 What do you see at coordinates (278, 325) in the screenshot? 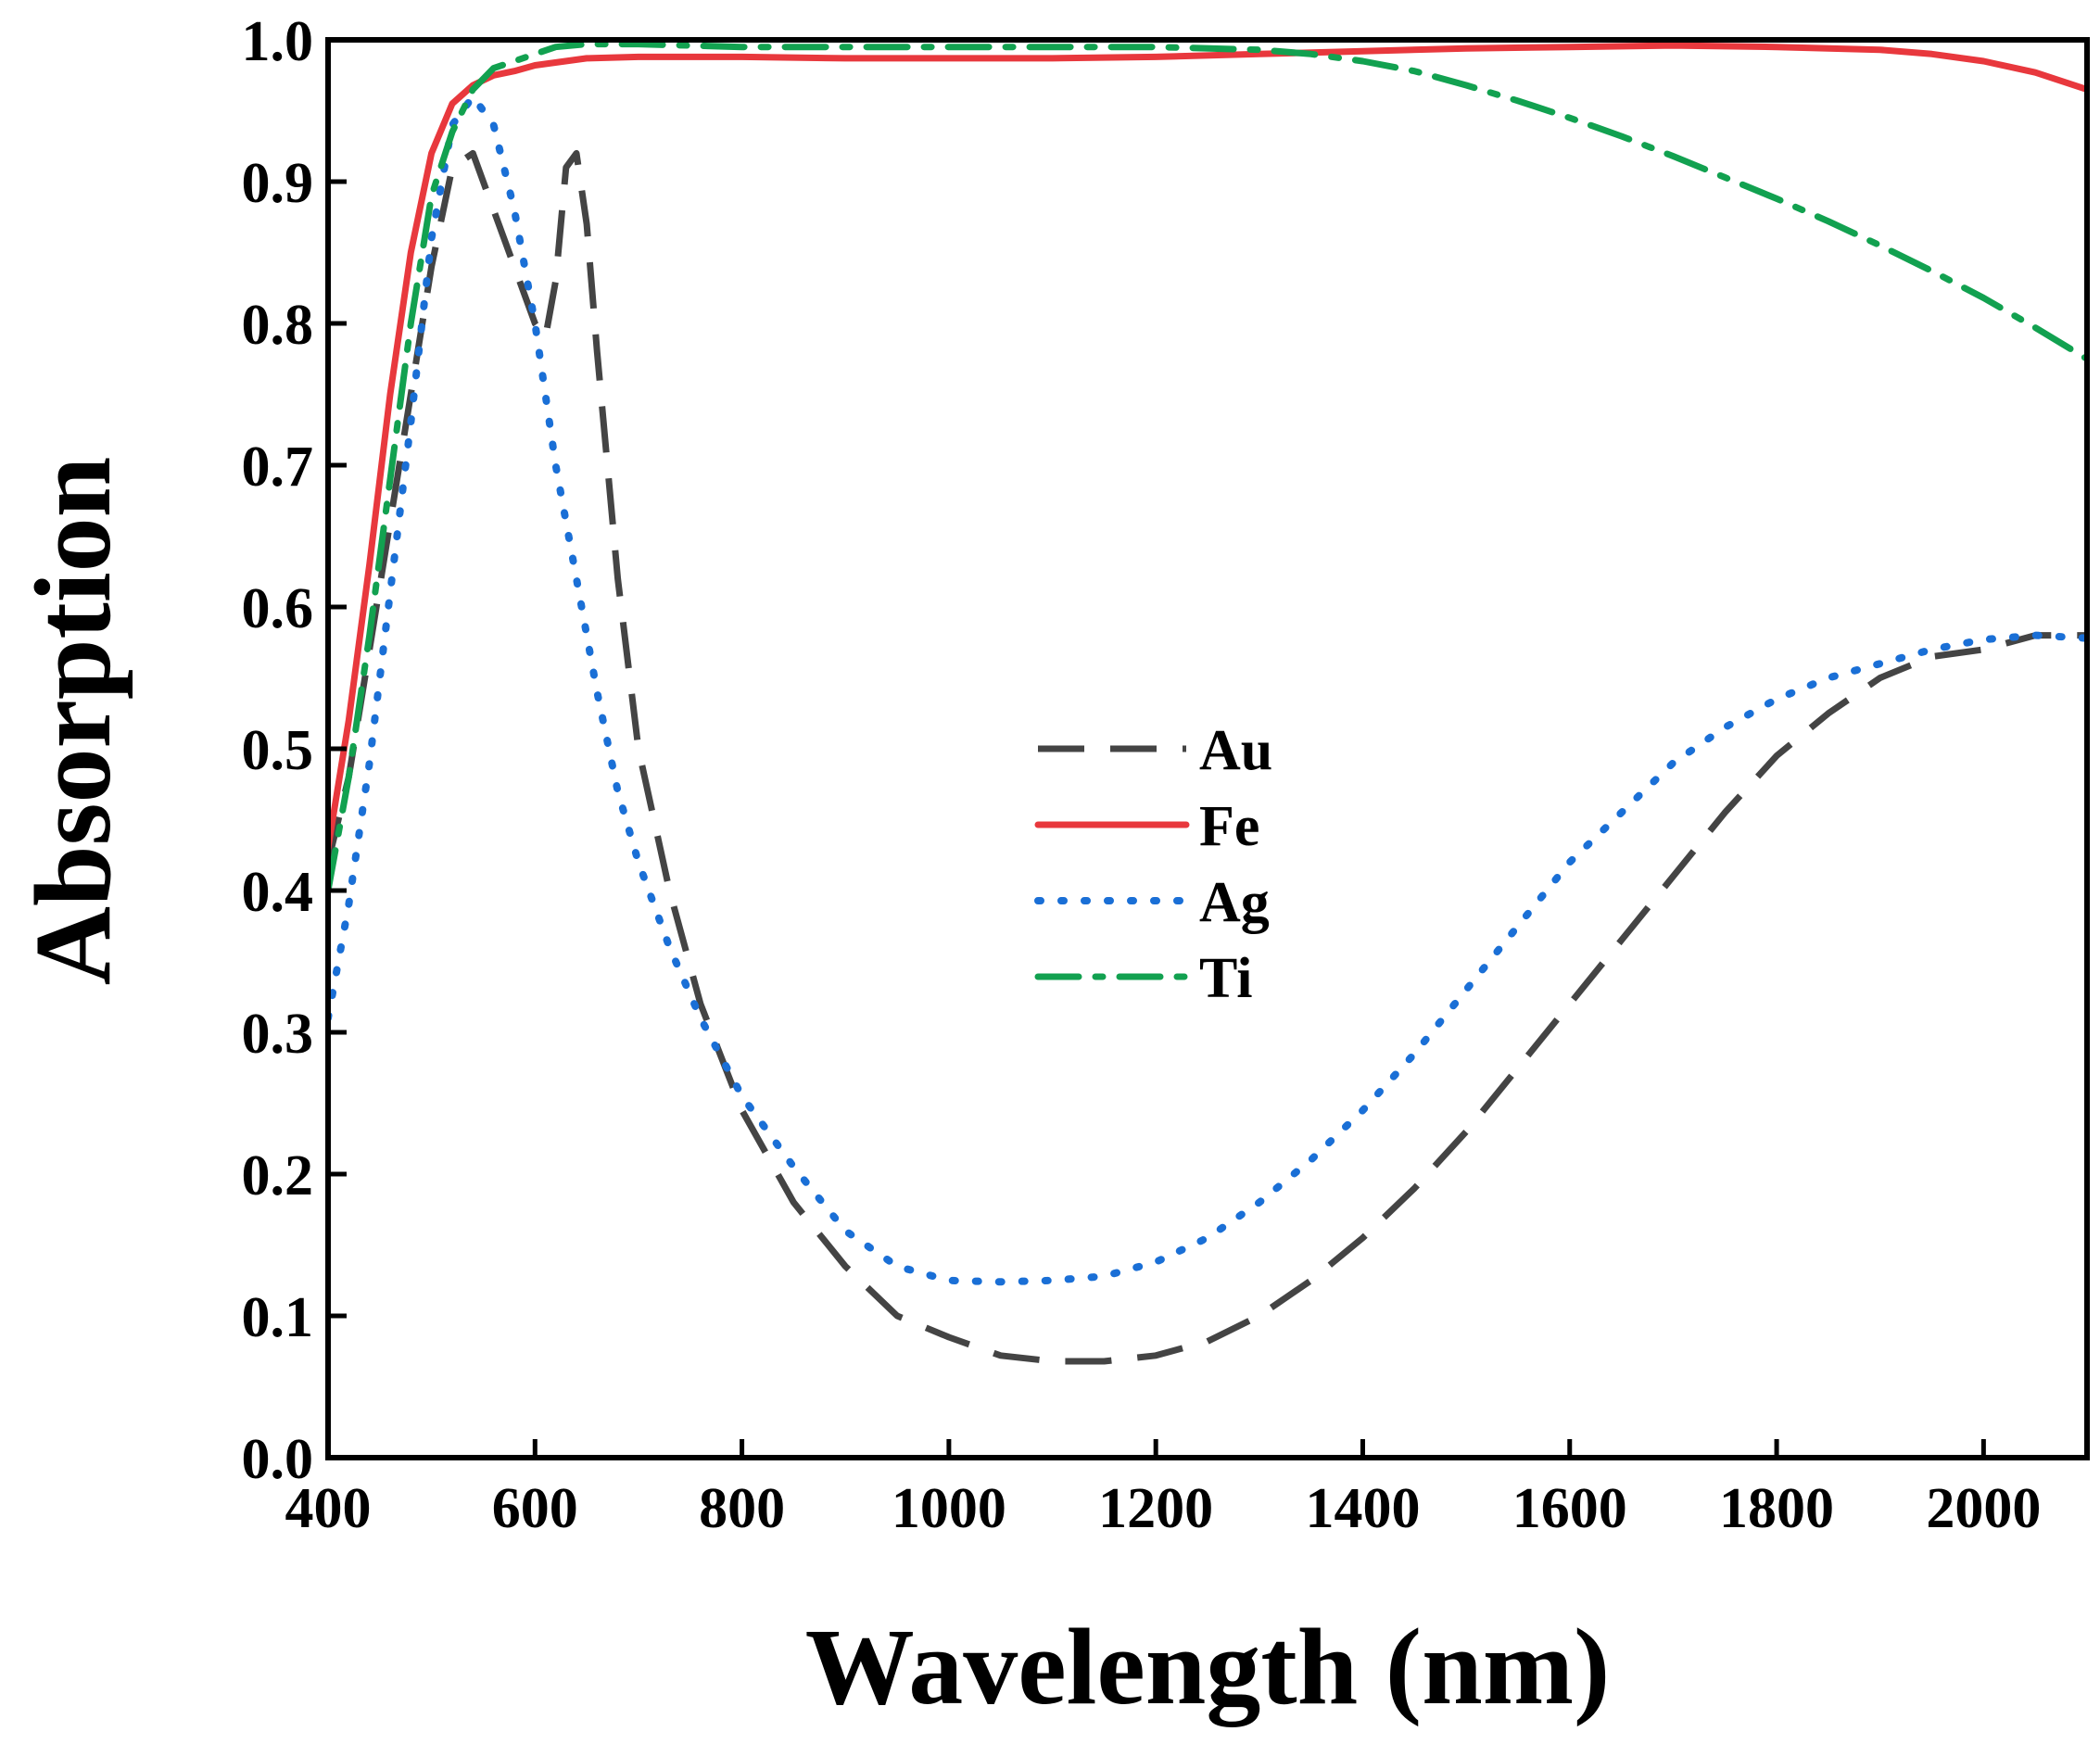
I see `y-tick-label: 0.8` at bounding box center [278, 325].